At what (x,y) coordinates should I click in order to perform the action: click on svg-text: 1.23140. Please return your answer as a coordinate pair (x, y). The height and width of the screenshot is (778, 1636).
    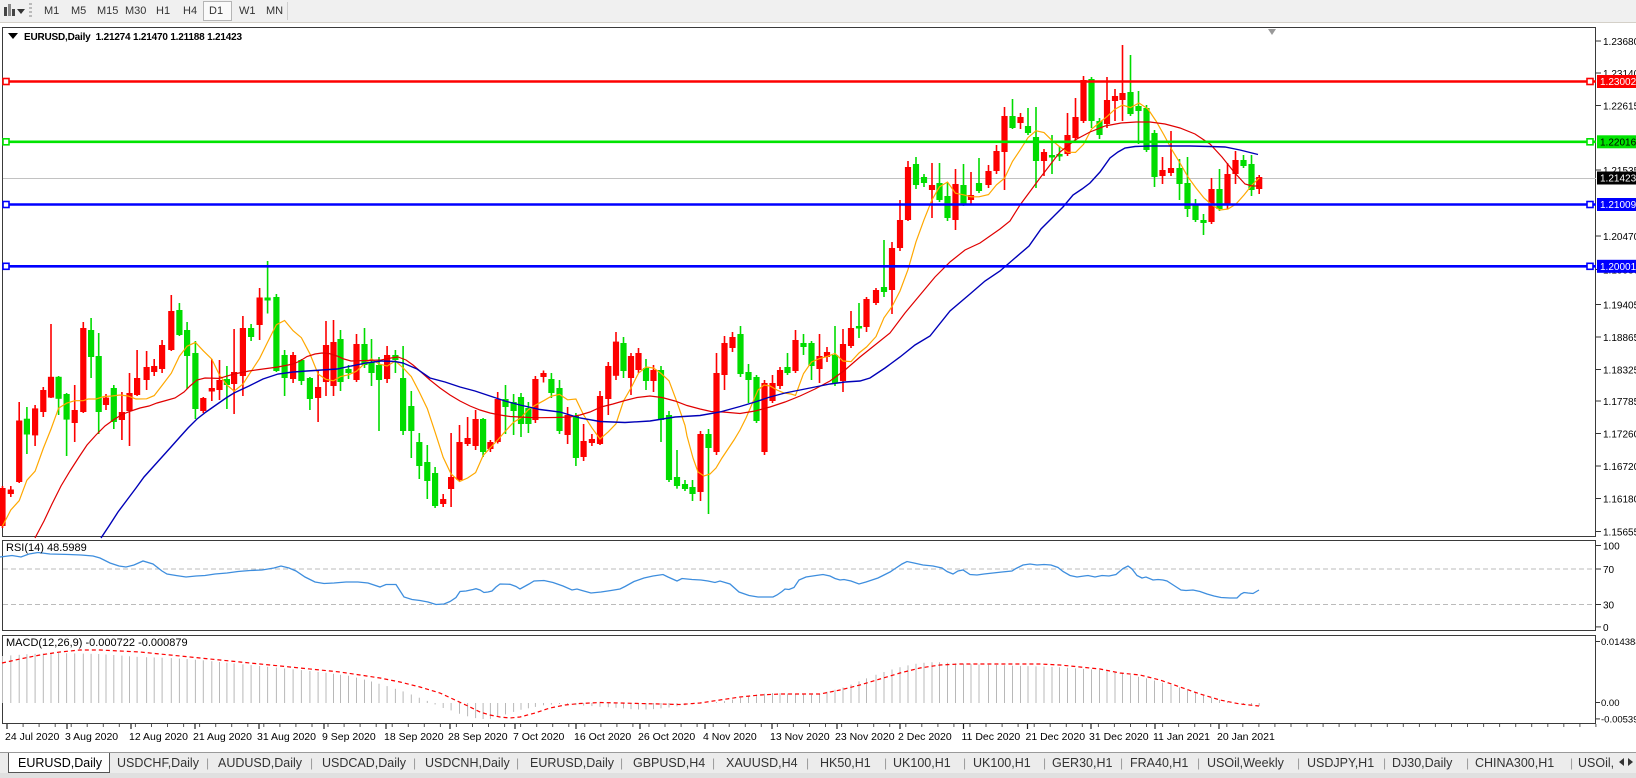
    Looking at the image, I should click on (1619, 74).